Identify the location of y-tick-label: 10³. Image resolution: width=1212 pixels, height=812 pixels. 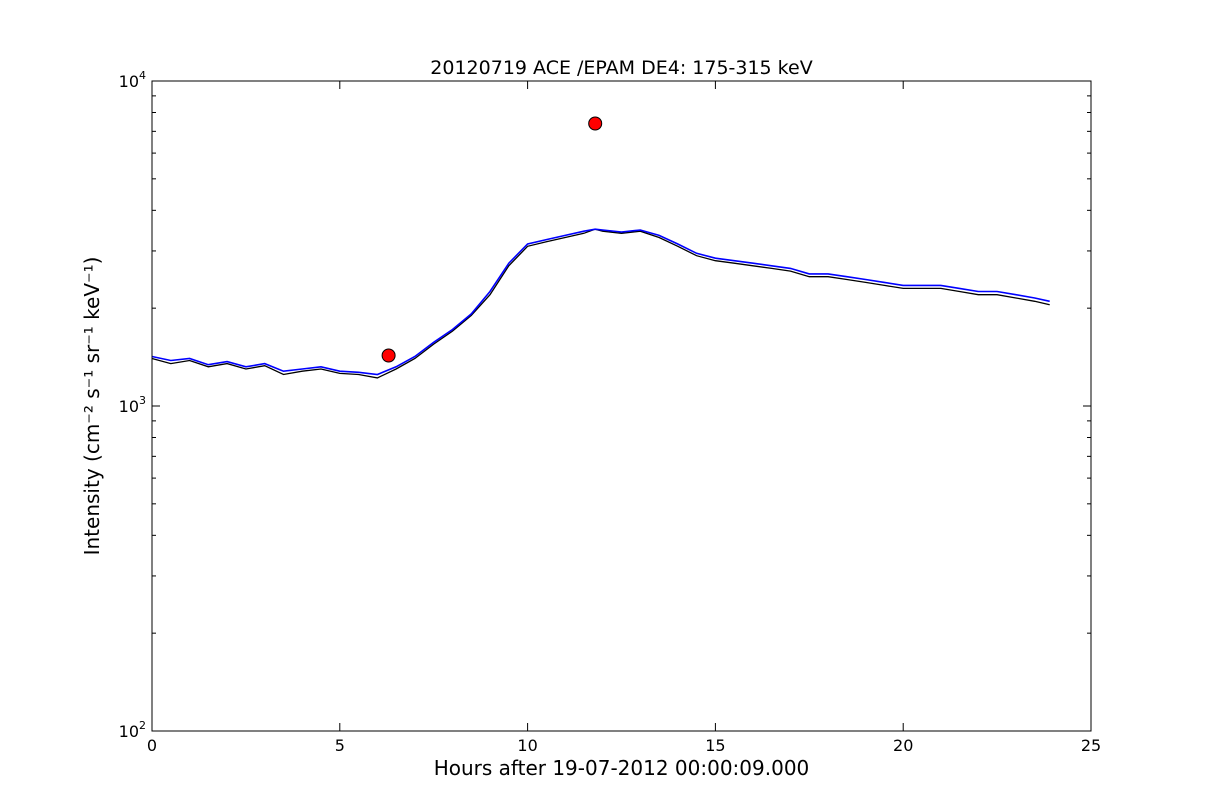
(132, 405).